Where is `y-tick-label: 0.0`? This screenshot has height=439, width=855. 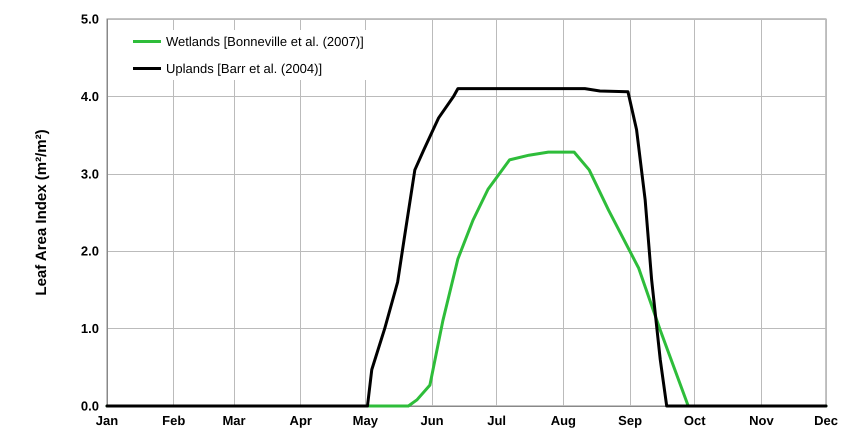 y-tick-label: 0.0 is located at coordinates (89, 406).